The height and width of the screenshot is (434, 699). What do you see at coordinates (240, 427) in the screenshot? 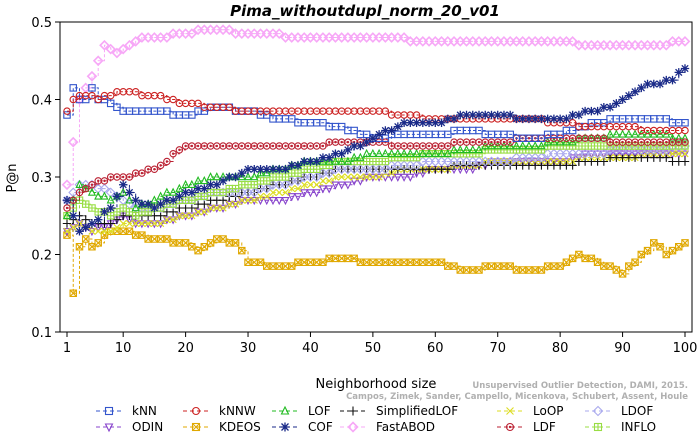
I see `legend-label: KDEOS` at bounding box center [240, 427].